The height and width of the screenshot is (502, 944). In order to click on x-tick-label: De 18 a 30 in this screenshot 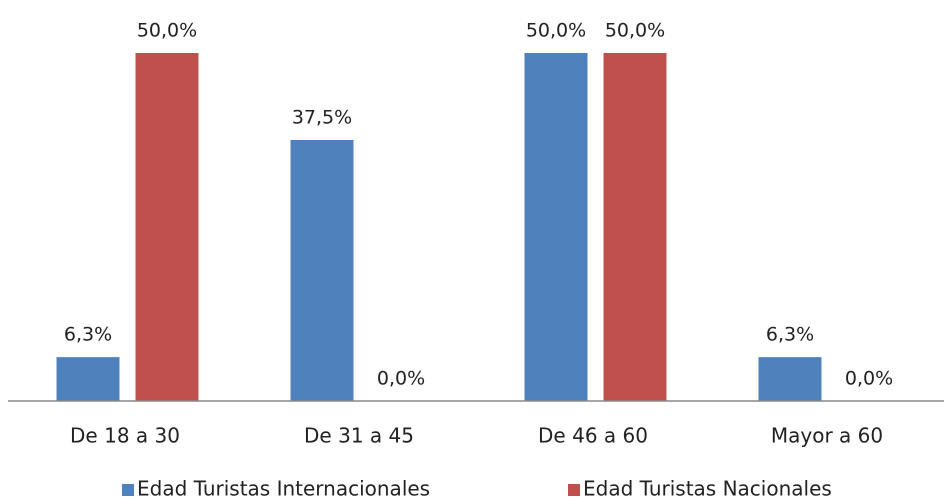, I will do `click(125, 436)`.